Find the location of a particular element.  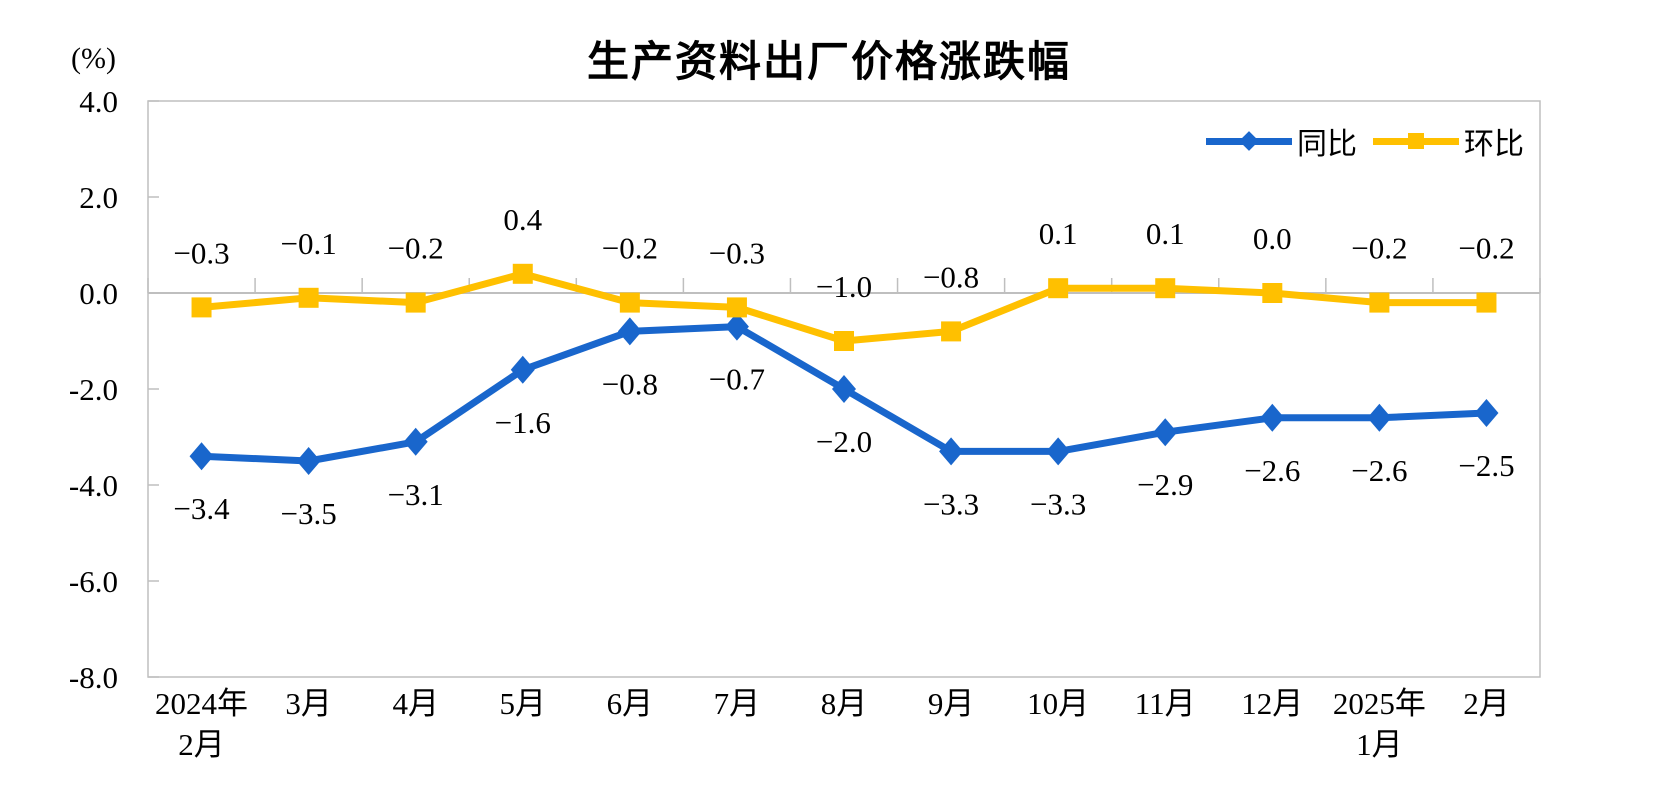

y-tick-label: 4.0 is located at coordinates (98, 101).